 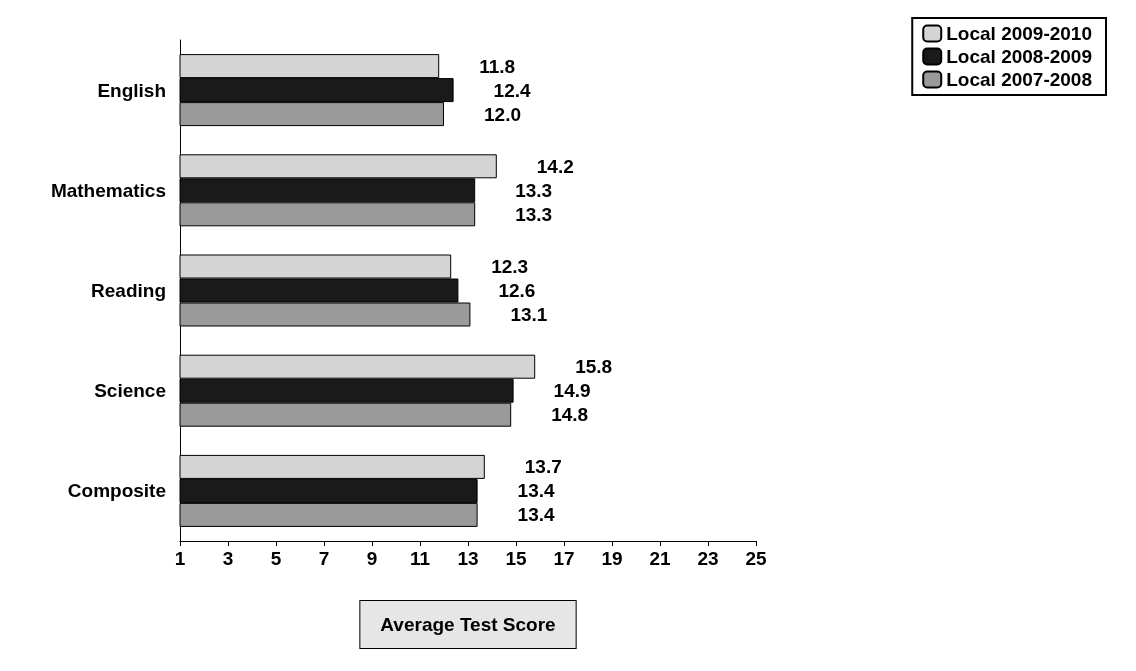 I want to click on legend-label: Local 2008-2009, so click(x=1019, y=56).